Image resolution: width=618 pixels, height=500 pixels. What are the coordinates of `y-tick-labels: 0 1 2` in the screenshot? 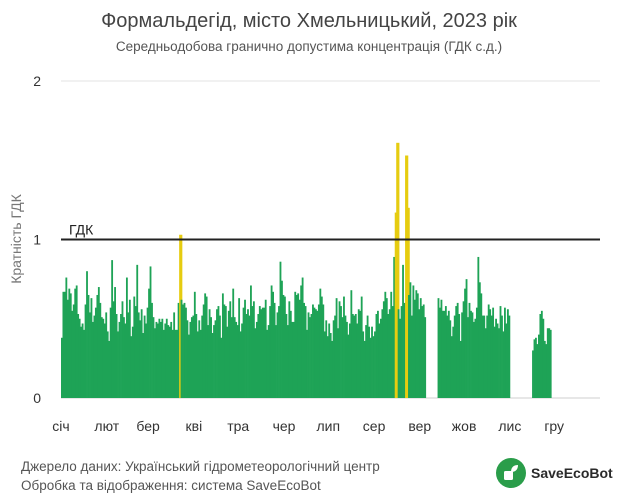 It's located at (37, 239).